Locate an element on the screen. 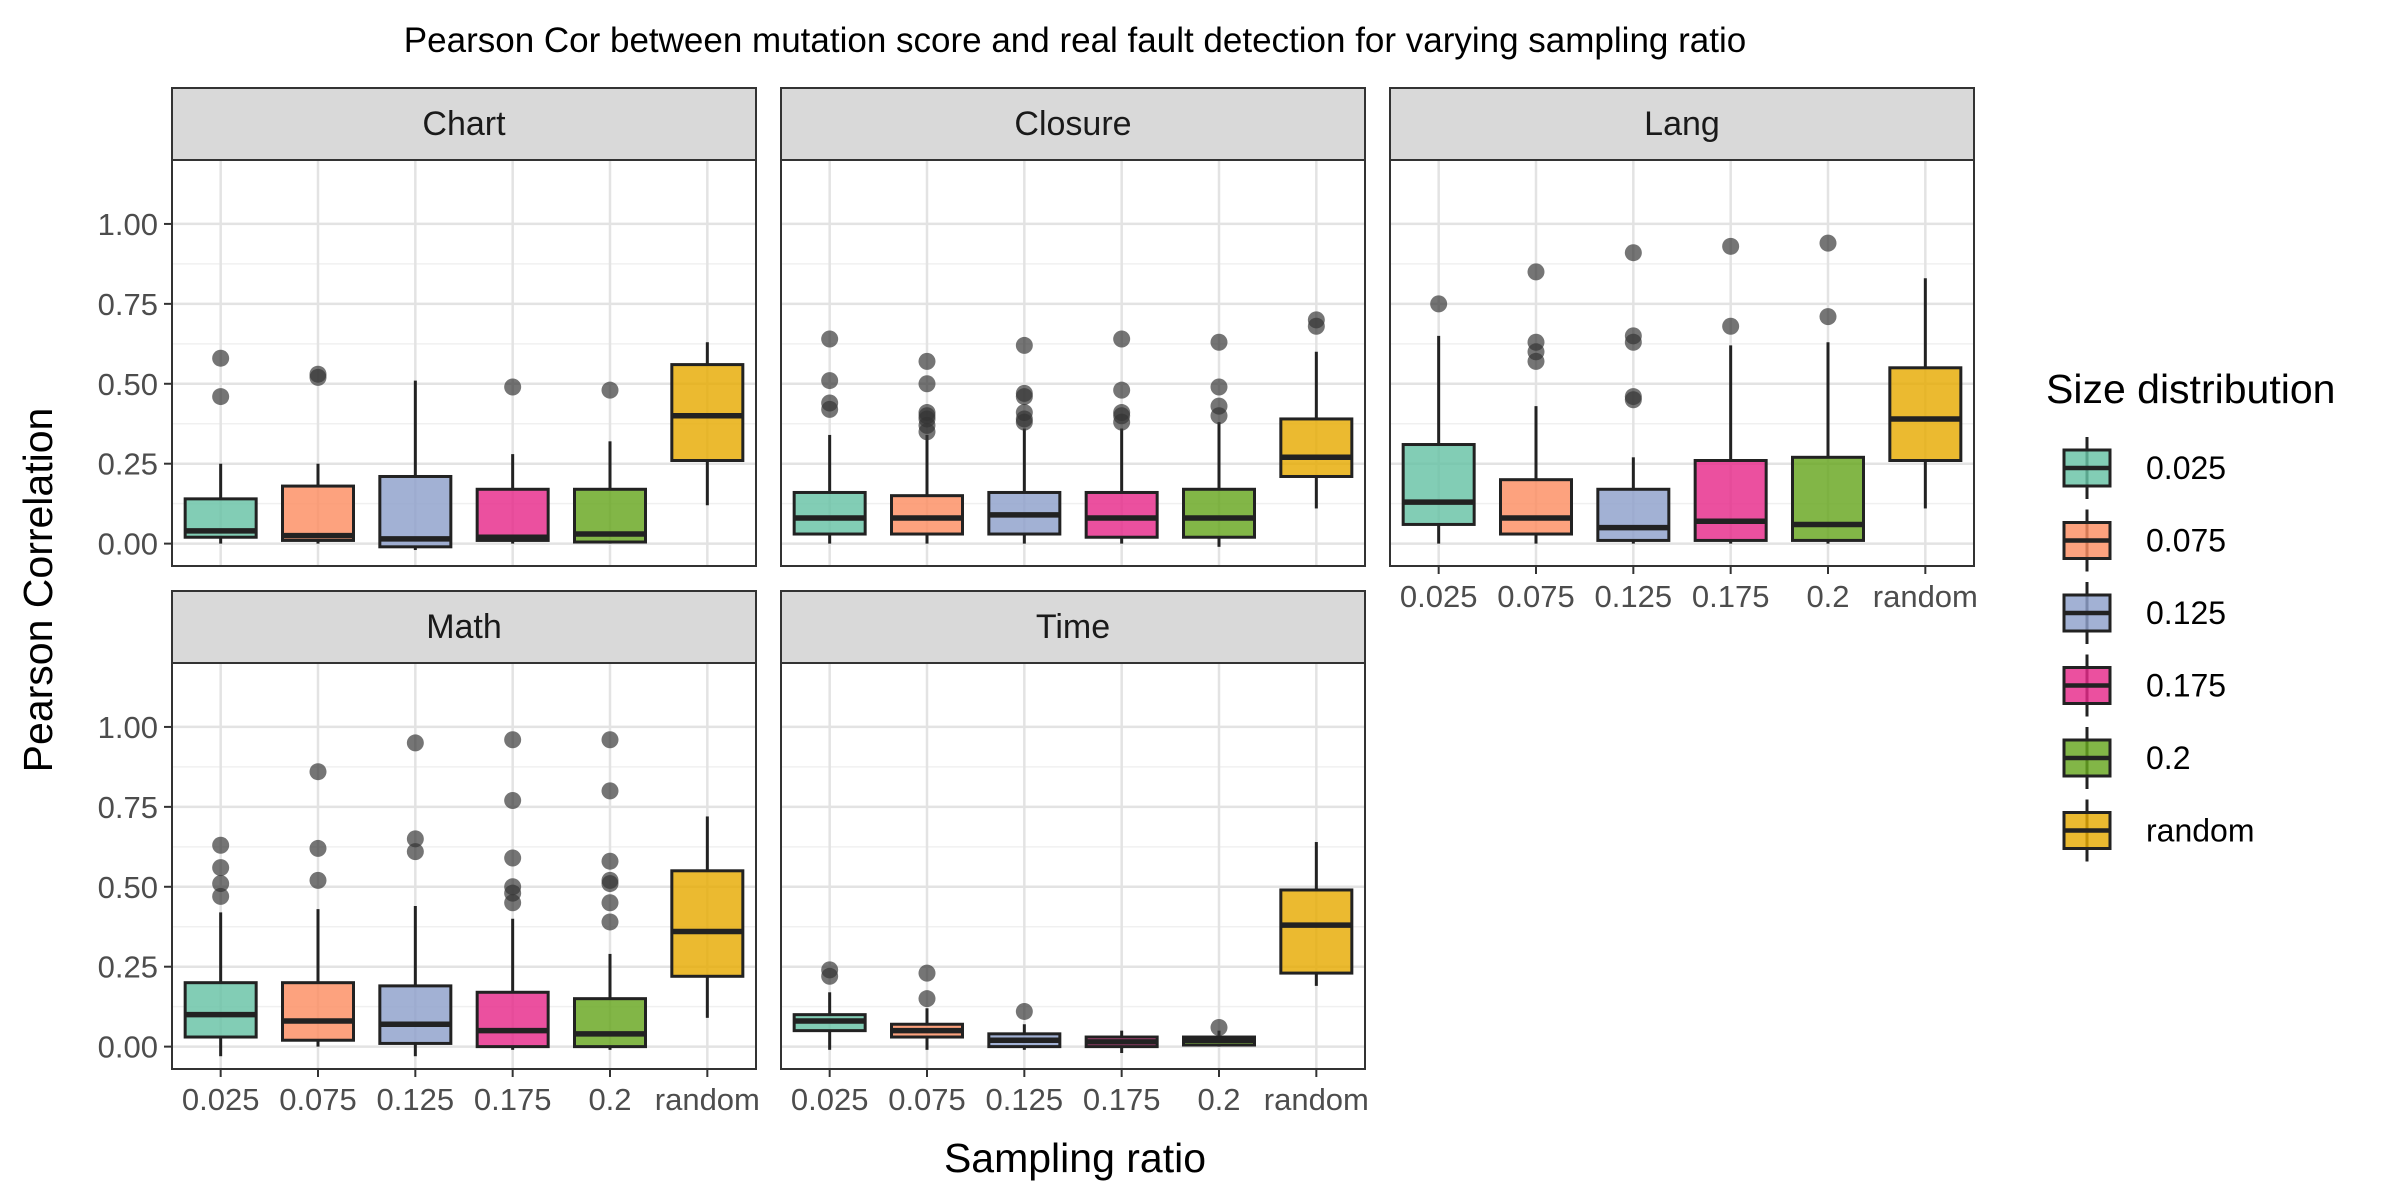 This screenshot has width=2400, height=1200. legend-label: 0.2 is located at coordinates (2168, 758).